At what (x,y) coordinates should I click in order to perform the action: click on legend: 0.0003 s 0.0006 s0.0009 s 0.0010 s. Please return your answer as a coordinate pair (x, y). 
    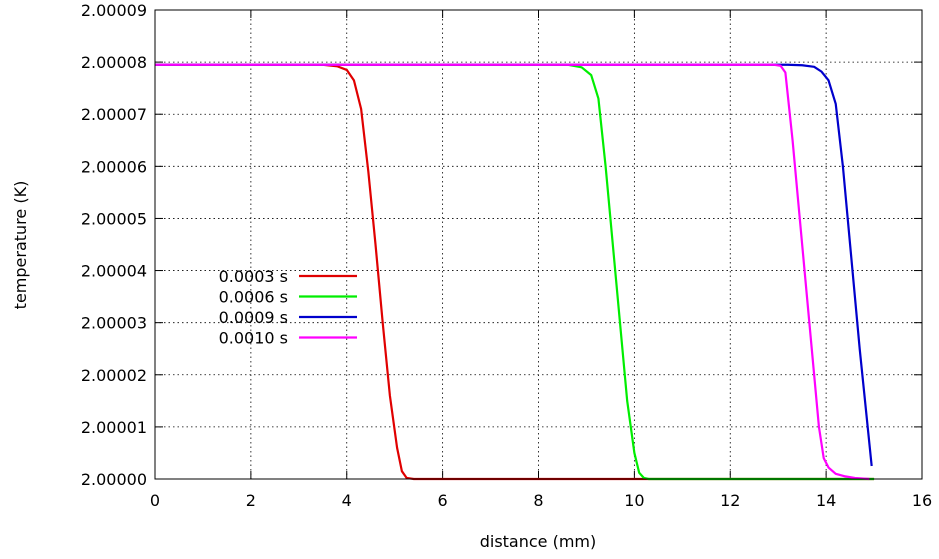
    Looking at the image, I should click on (288, 307).